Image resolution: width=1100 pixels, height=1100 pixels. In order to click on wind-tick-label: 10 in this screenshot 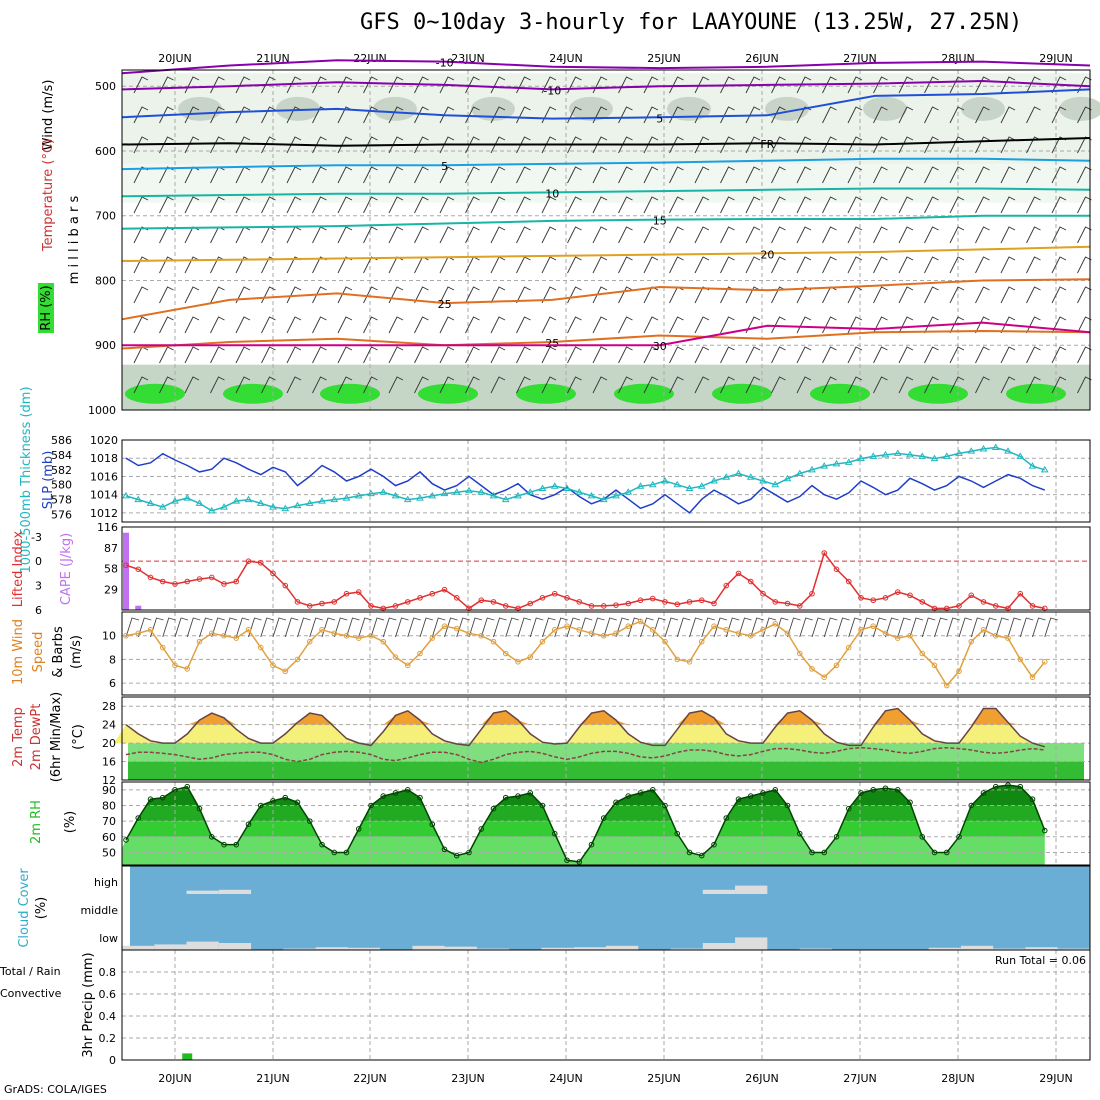, I will do `click(109, 636)`.